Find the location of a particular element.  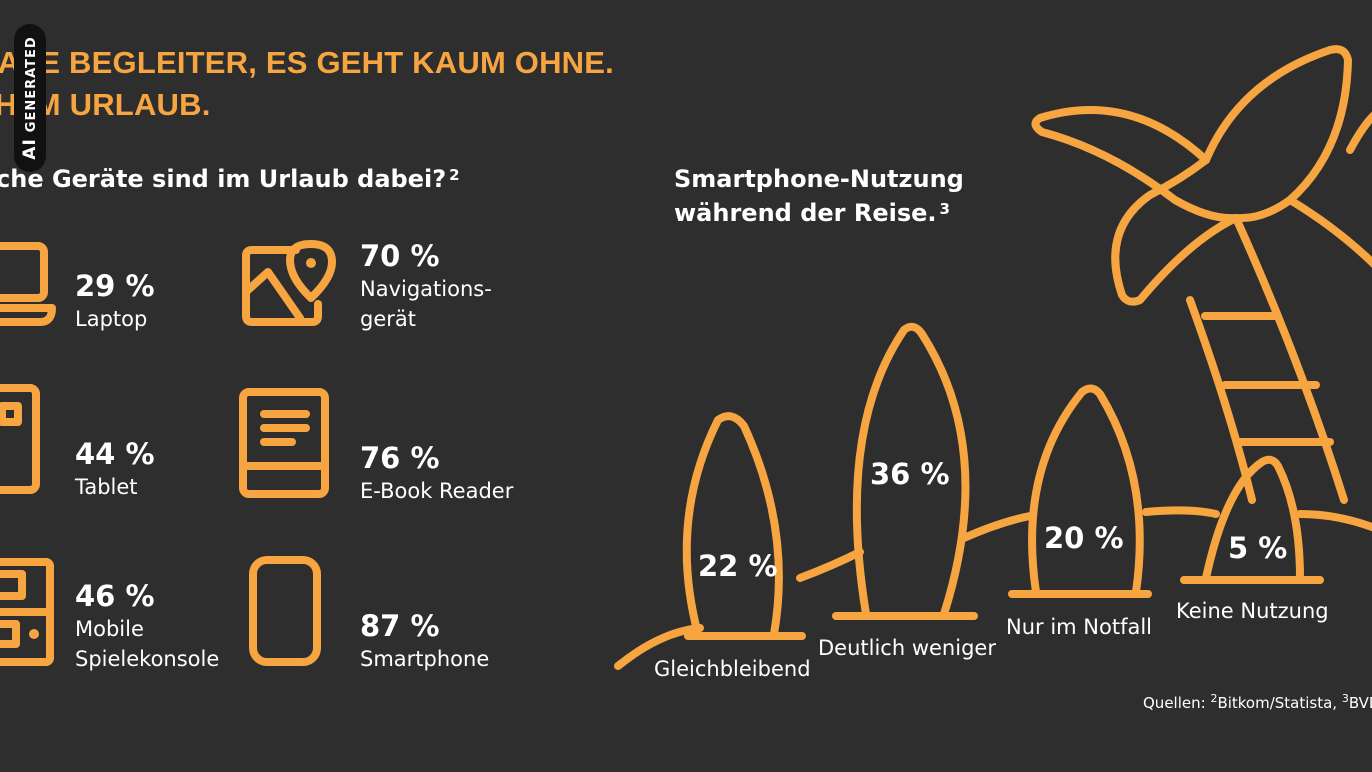

laptop-icon is located at coordinates (28, 284).